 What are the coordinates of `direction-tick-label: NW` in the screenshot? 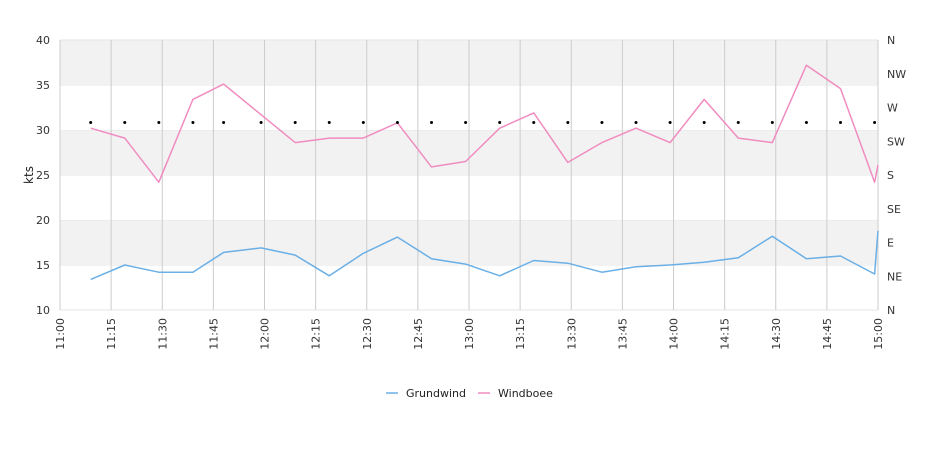 It's located at (896, 74).